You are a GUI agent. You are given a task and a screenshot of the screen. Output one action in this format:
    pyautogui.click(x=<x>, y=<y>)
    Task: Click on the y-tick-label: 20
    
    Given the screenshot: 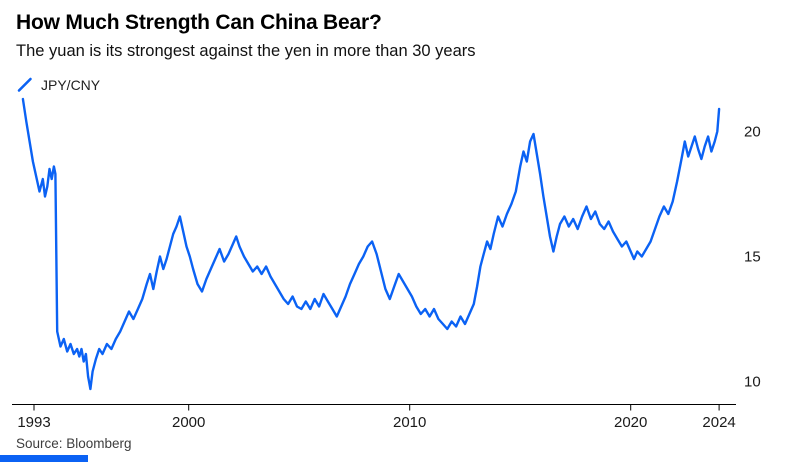 What is the action you would take?
    pyautogui.click(x=752, y=131)
    